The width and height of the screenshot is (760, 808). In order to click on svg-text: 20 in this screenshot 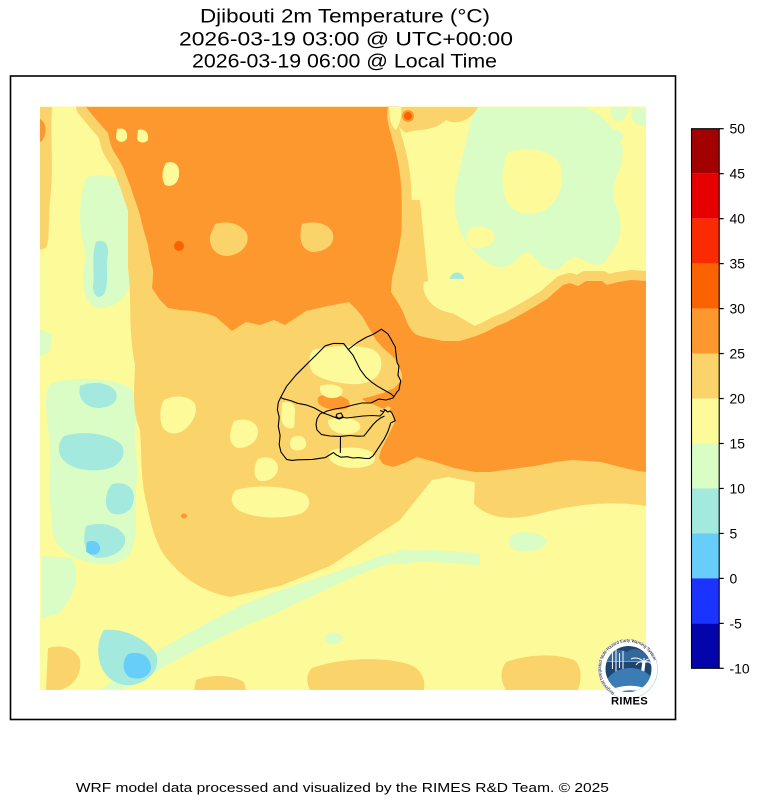, I will do `click(738, 399)`.